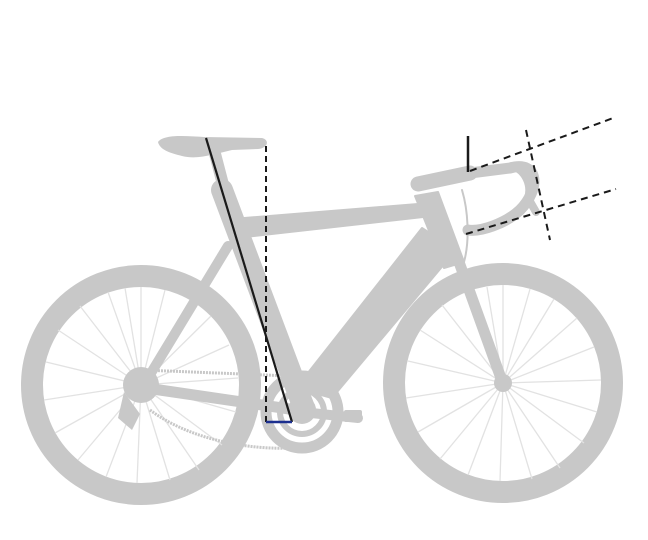 The width and height of the screenshot is (648, 540). I want to click on pedal, so click(353, 416).